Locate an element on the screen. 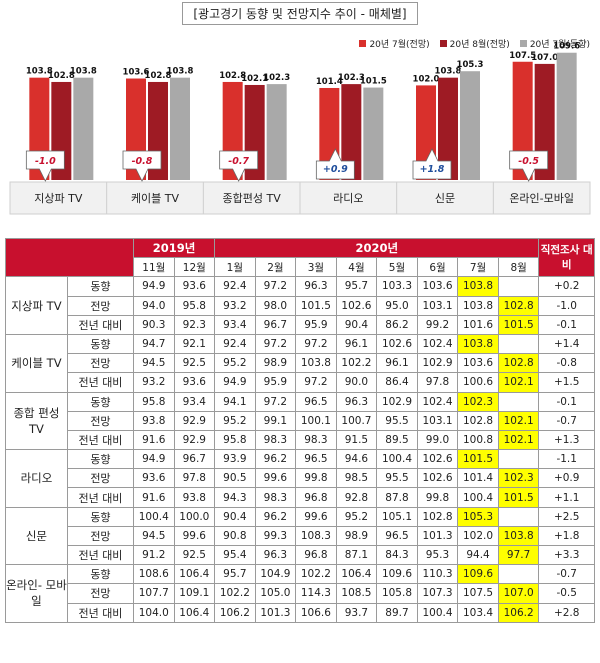 Image resolution: width=600 pixels, height=663 pixels. category-label: 종합편성 TV is located at coordinates (252, 198).